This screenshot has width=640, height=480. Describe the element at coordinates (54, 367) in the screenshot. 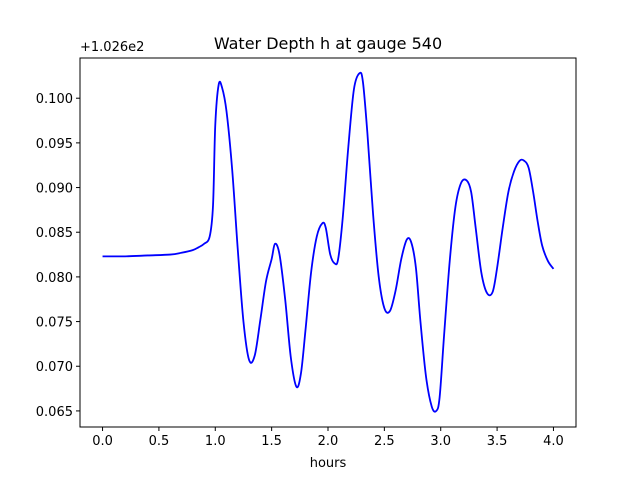

I see `y-tick-label: 0.070` at that location.